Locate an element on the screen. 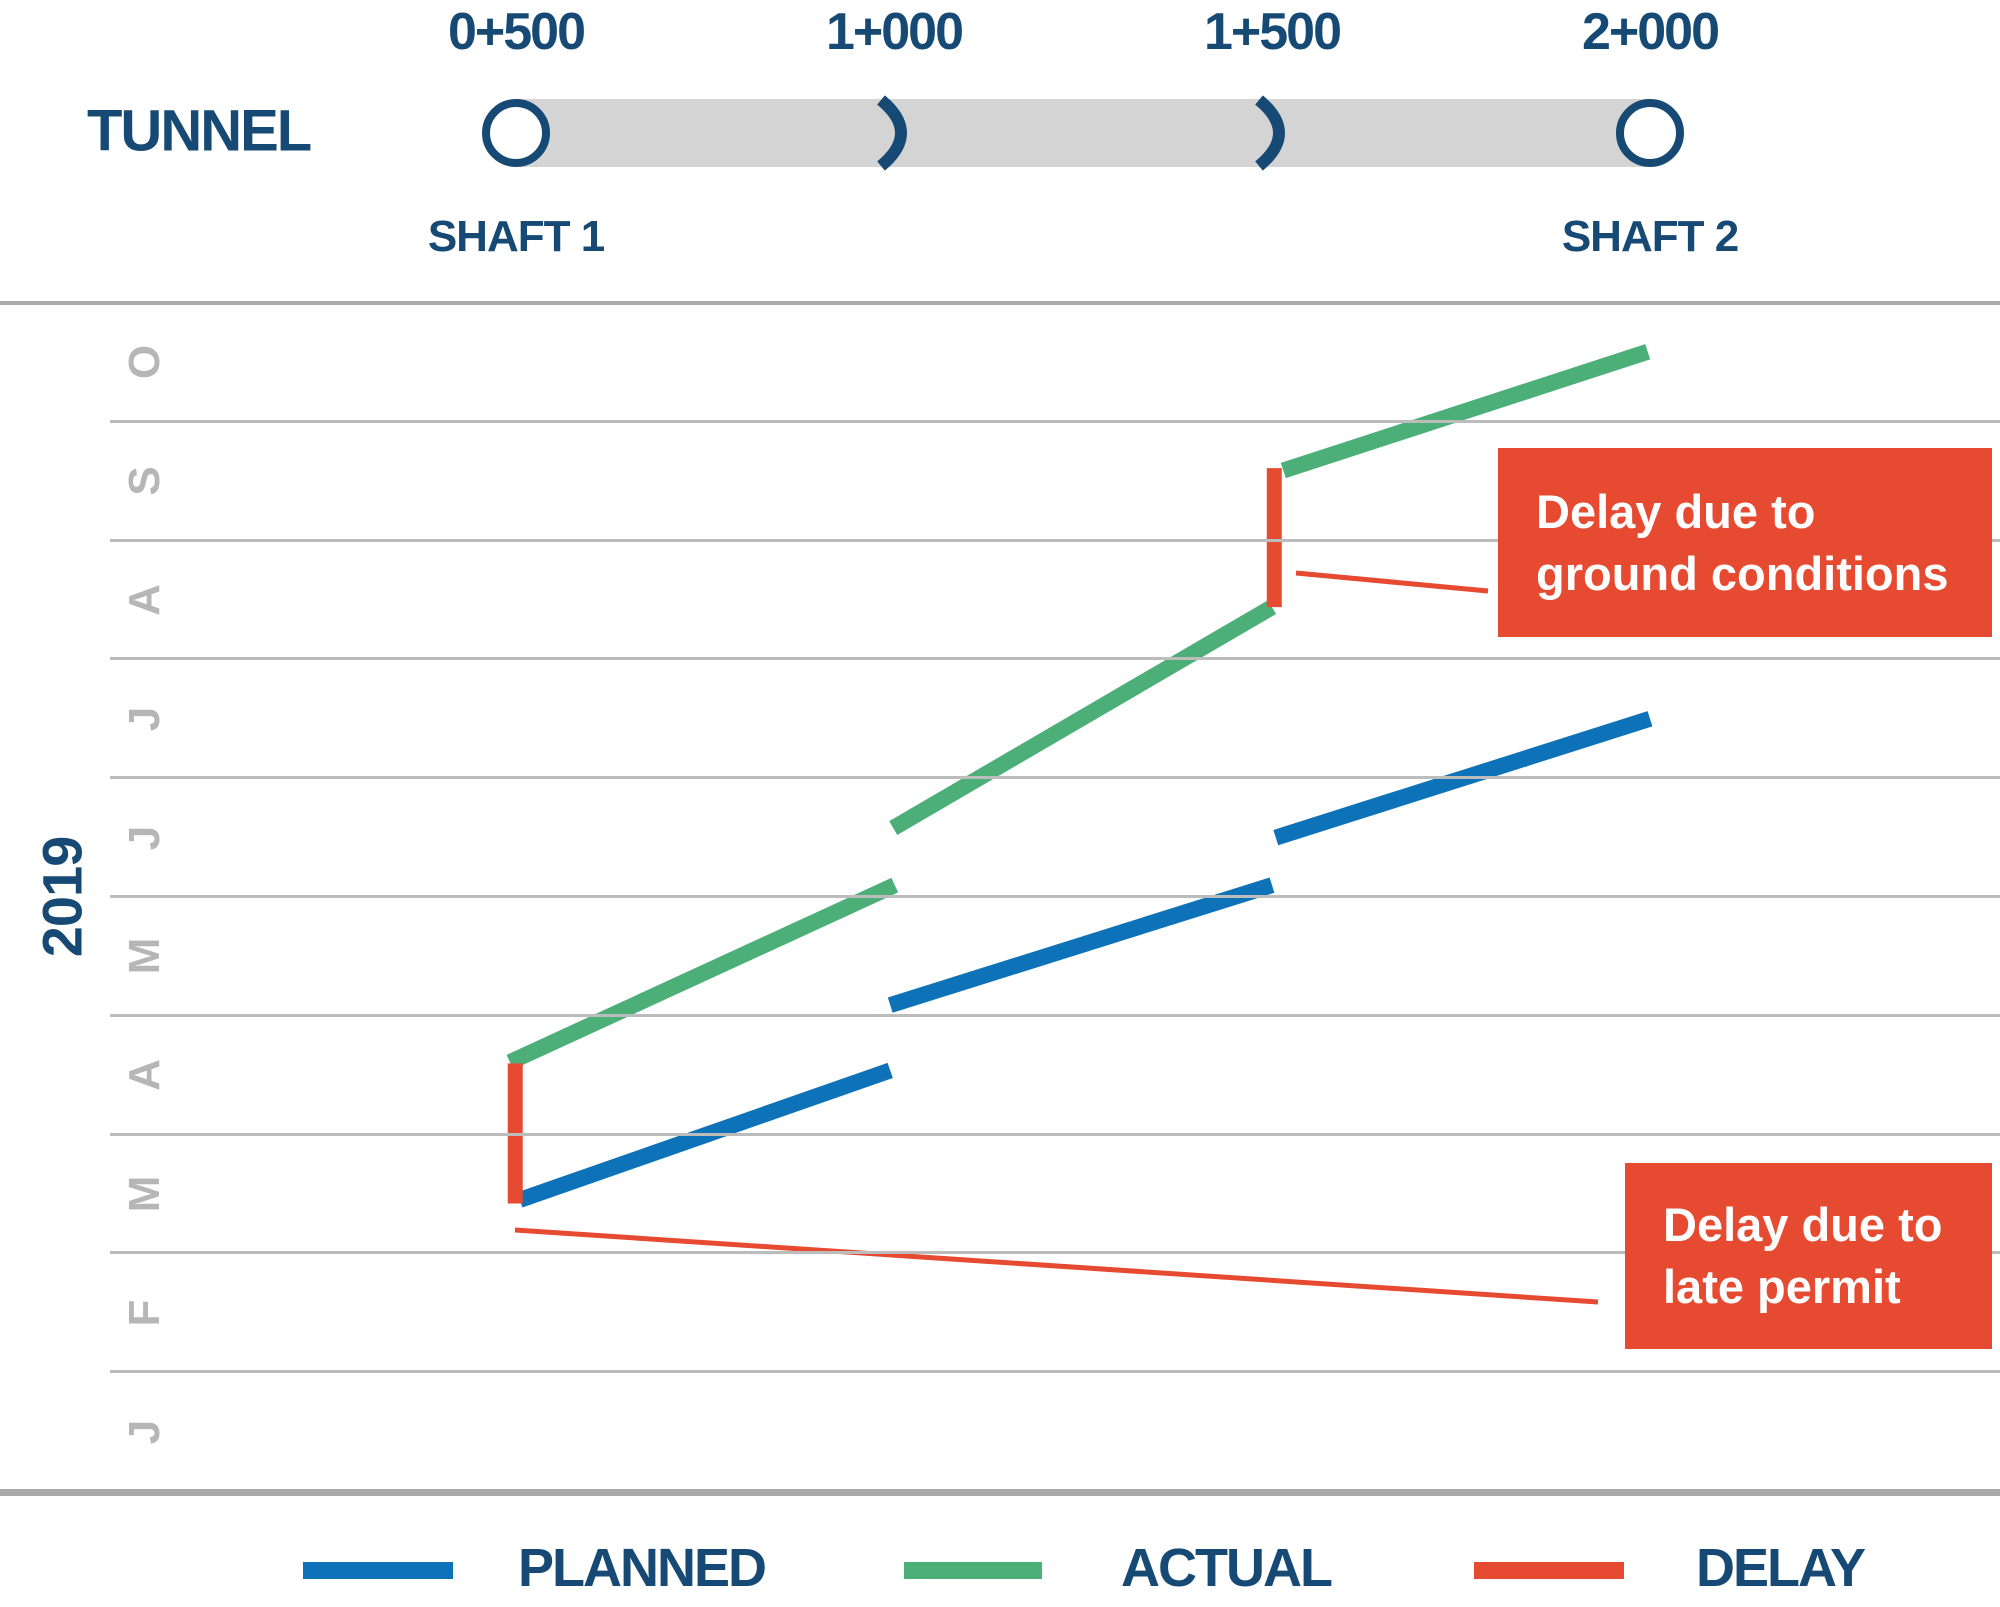 This screenshot has height=1607, width=2000. month-tick-label: O is located at coordinates (144, 362).